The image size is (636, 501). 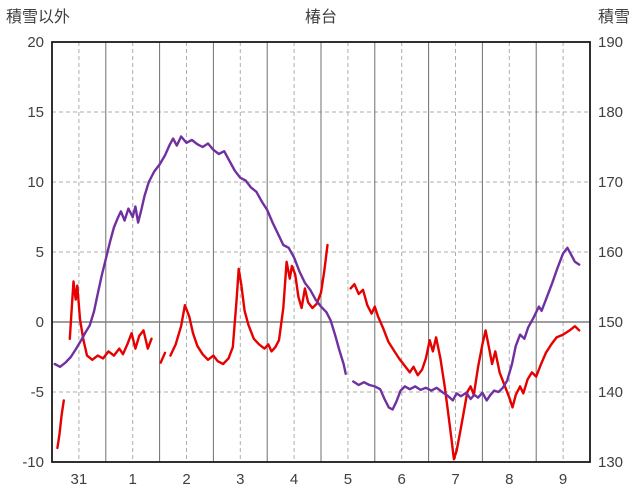 I want to click on right-axis-tick: 180, so click(x=610, y=112).